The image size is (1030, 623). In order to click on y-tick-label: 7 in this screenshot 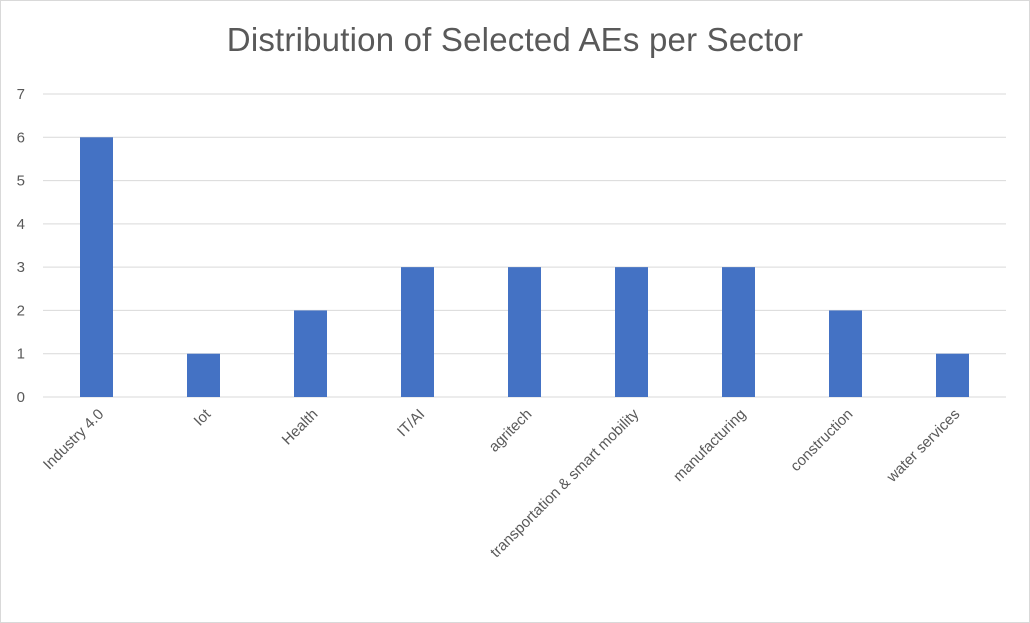, I will do `click(21, 94)`.